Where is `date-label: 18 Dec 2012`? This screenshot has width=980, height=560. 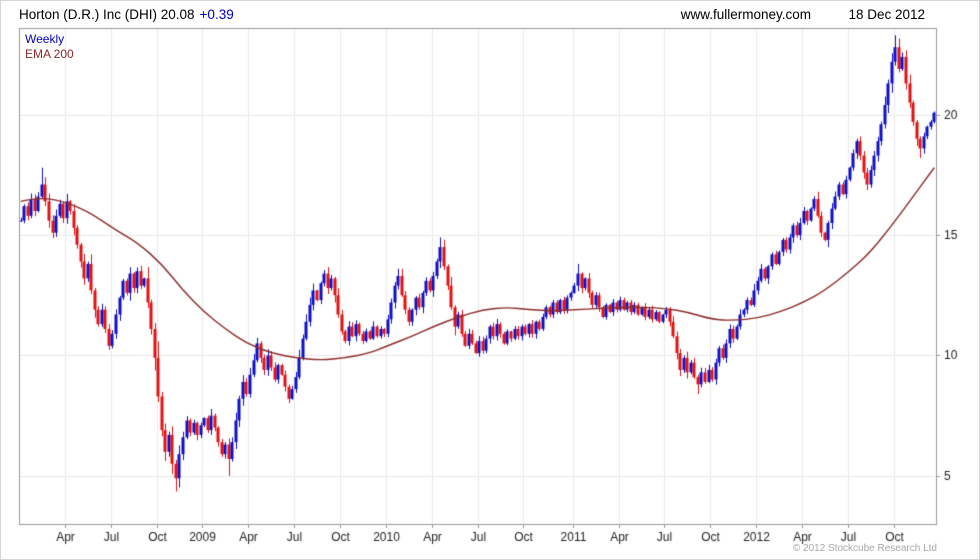
date-label: 18 Dec 2012 is located at coordinates (886, 14).